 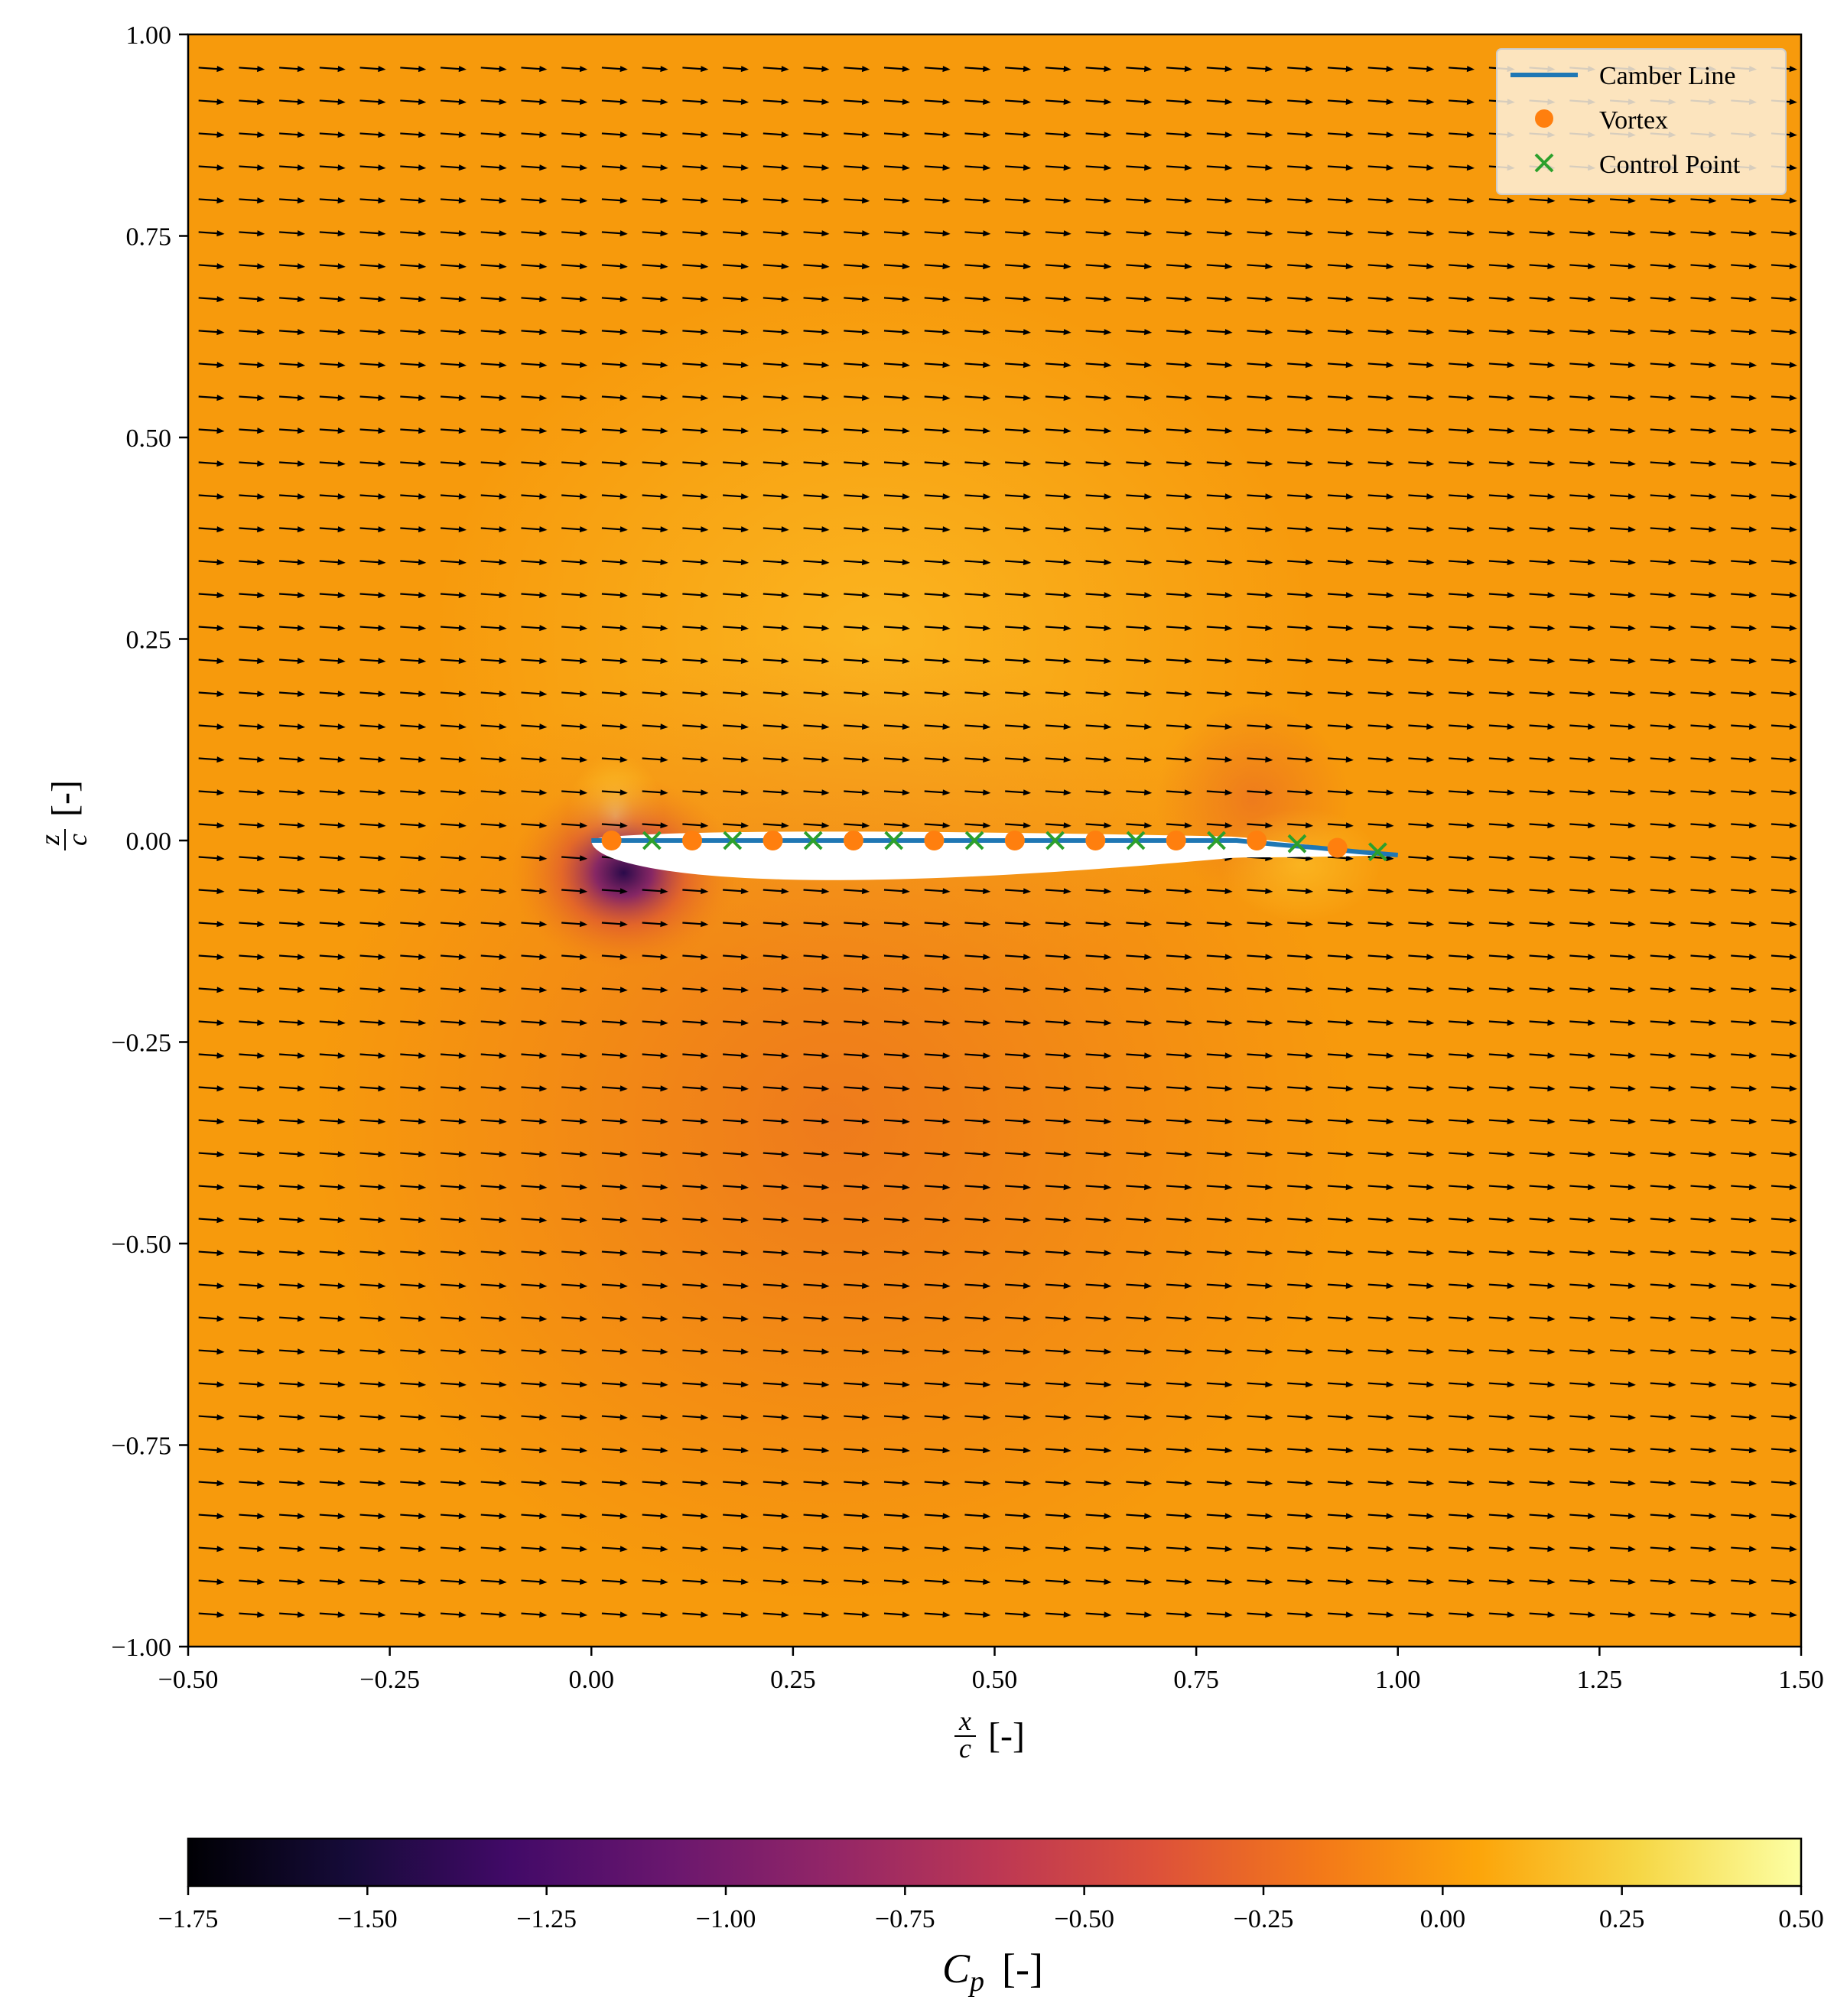 What do you see at coordinates (1633, 120) in the screenshot?
I see `legend-label-vortex: Vortex` at bounding box center [1633, 120].